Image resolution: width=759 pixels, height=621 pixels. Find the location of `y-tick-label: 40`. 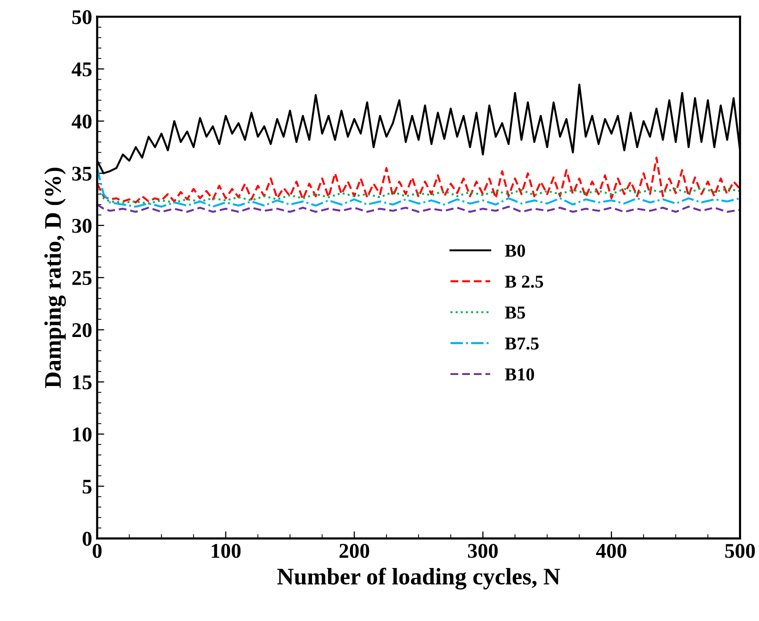

y-tick-label: 40 is located at coordinates (82, 121).